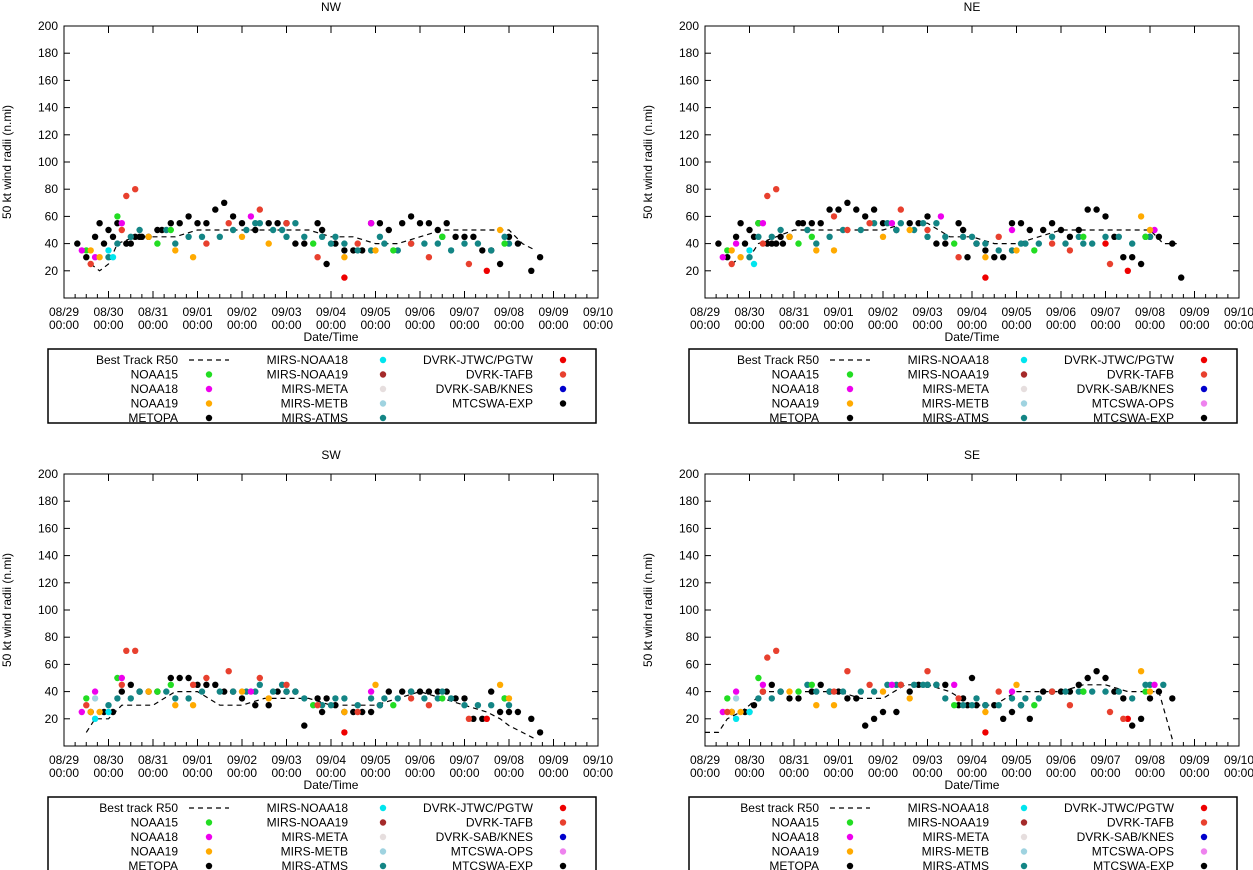 This screenshot has width=1253, height=870. Describe the element at coordinates (1125, 837) in the screenshot. I see `legend-label: DVRK-SAB/KNES` at that location.